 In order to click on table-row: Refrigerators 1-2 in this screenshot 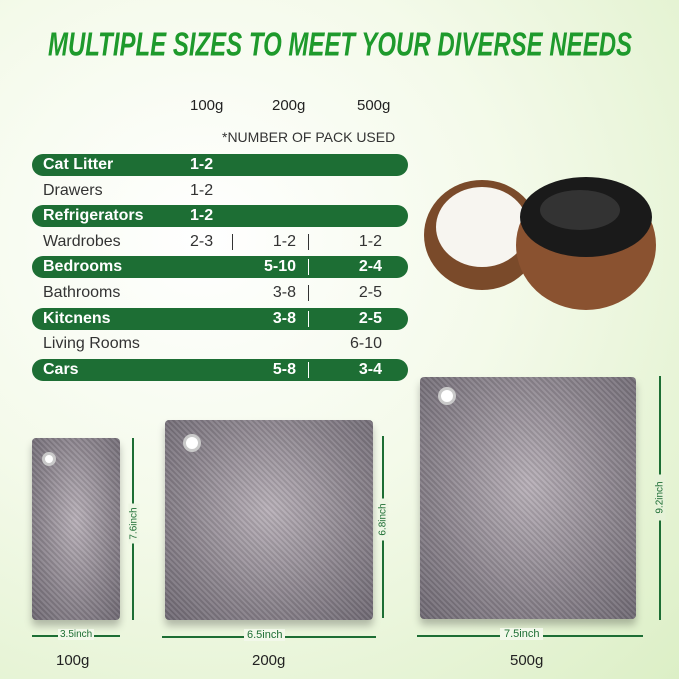, I will do `click(220, 216)`.